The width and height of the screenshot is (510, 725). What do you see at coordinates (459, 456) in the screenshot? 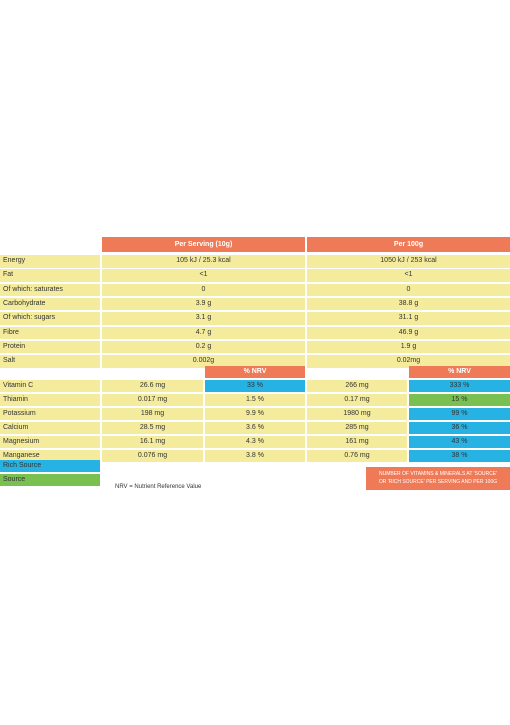
I see `cell: 38 %` at bounding box center [459, 456].